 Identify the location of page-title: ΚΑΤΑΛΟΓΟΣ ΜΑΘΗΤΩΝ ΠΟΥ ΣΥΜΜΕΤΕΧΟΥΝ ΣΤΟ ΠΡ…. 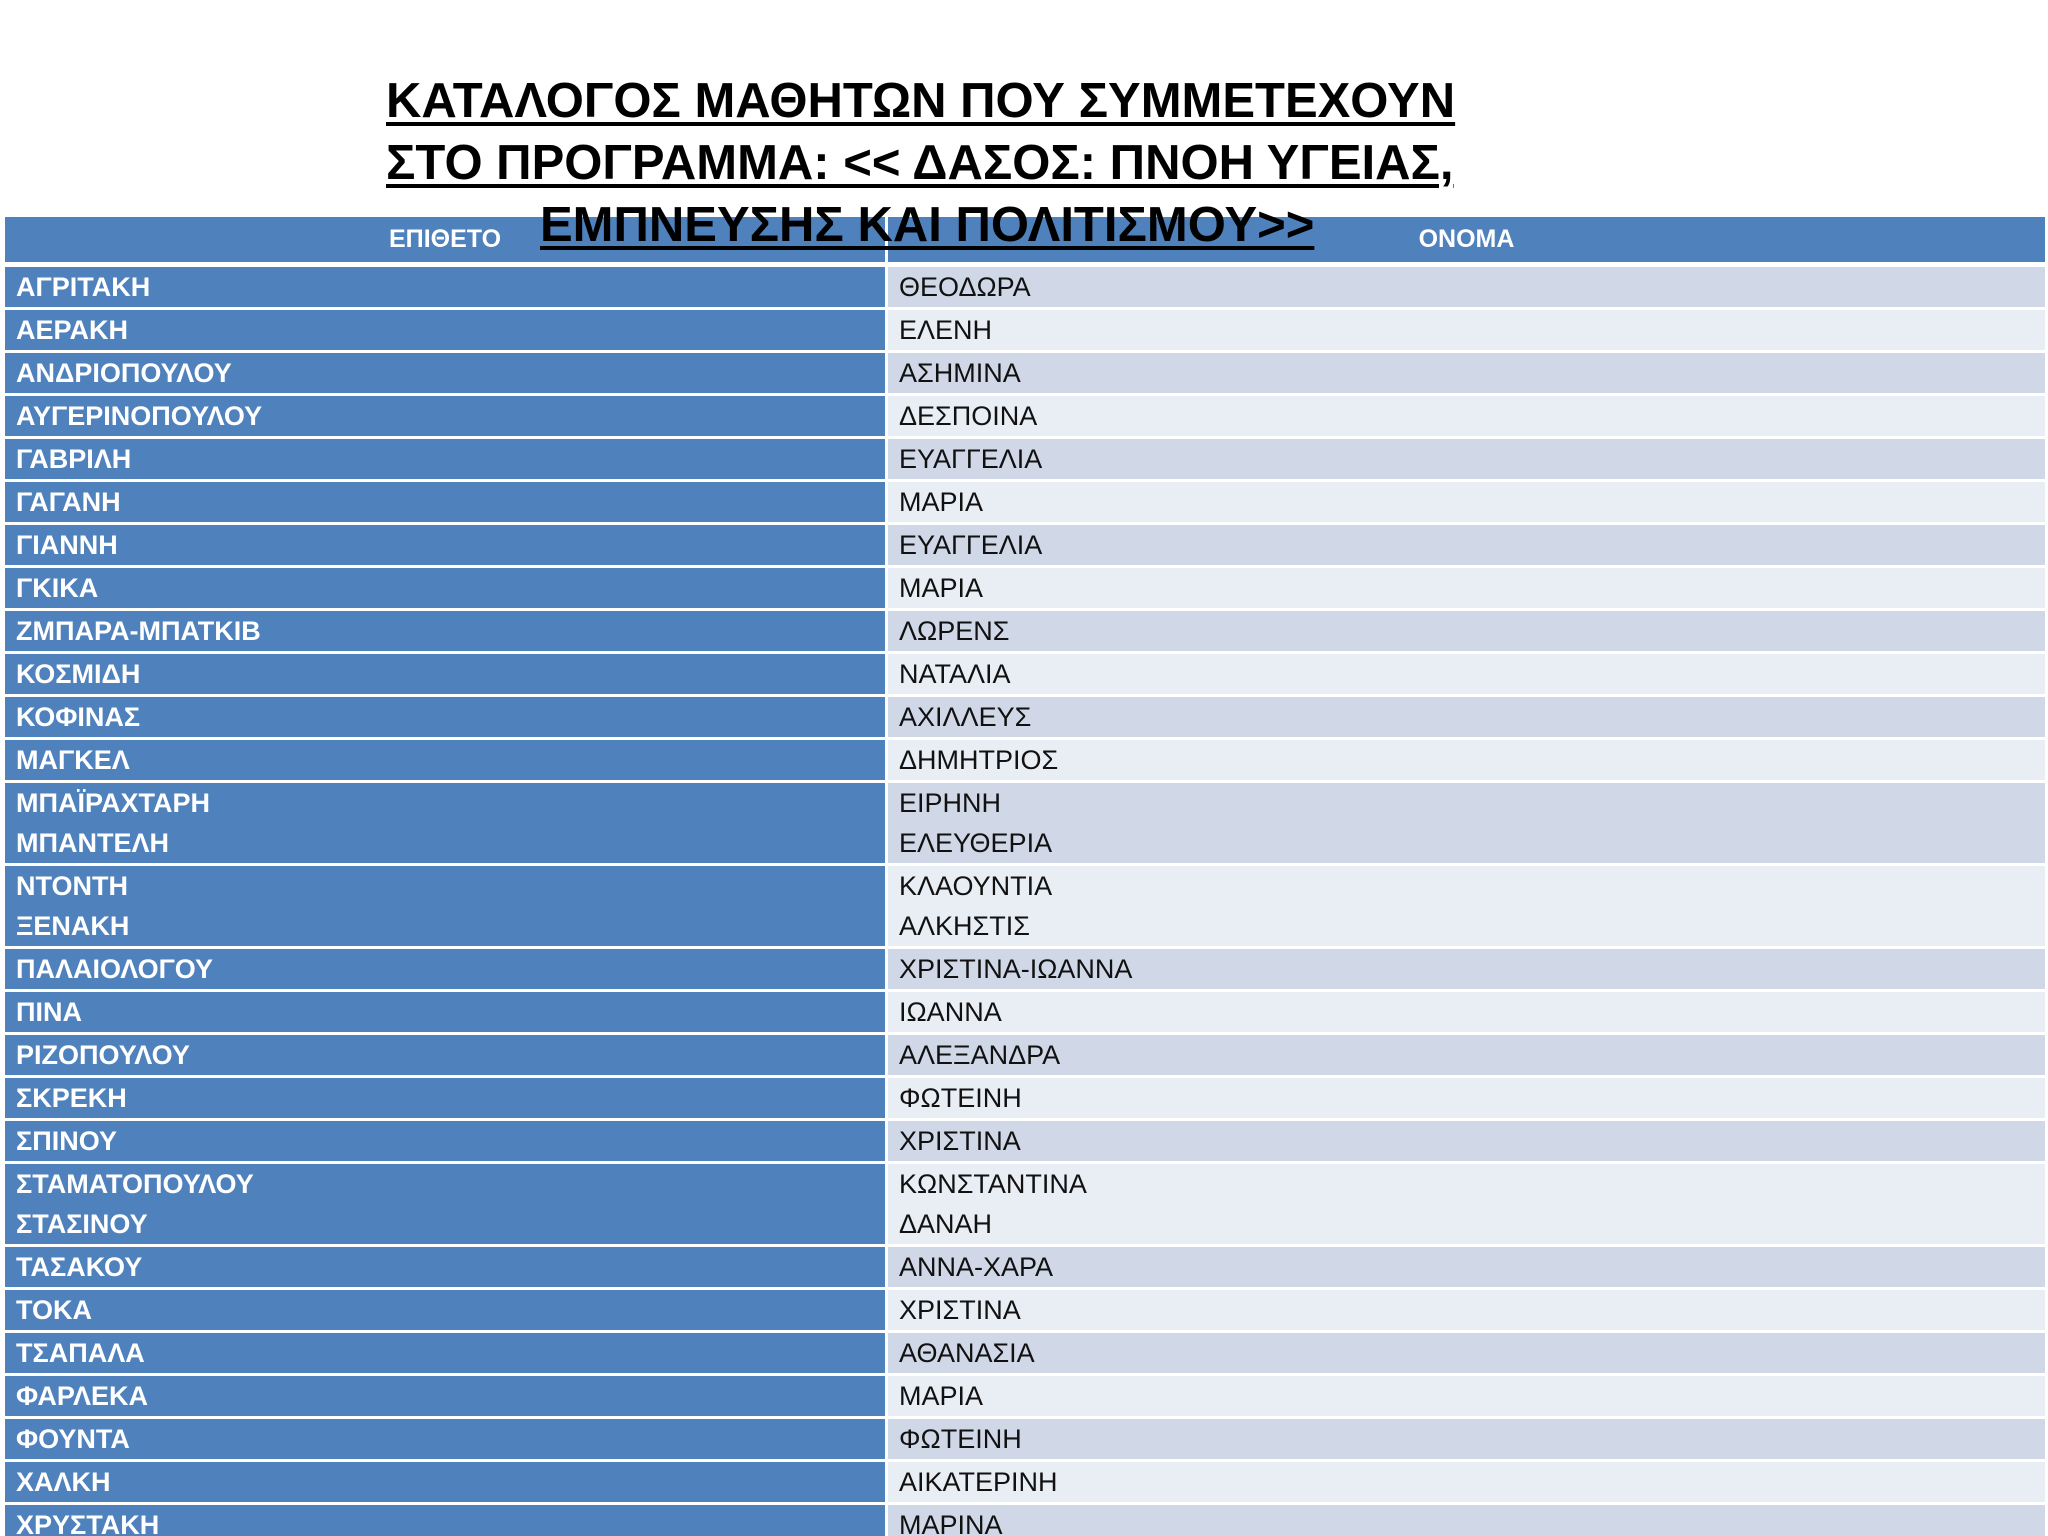
(946, 163).